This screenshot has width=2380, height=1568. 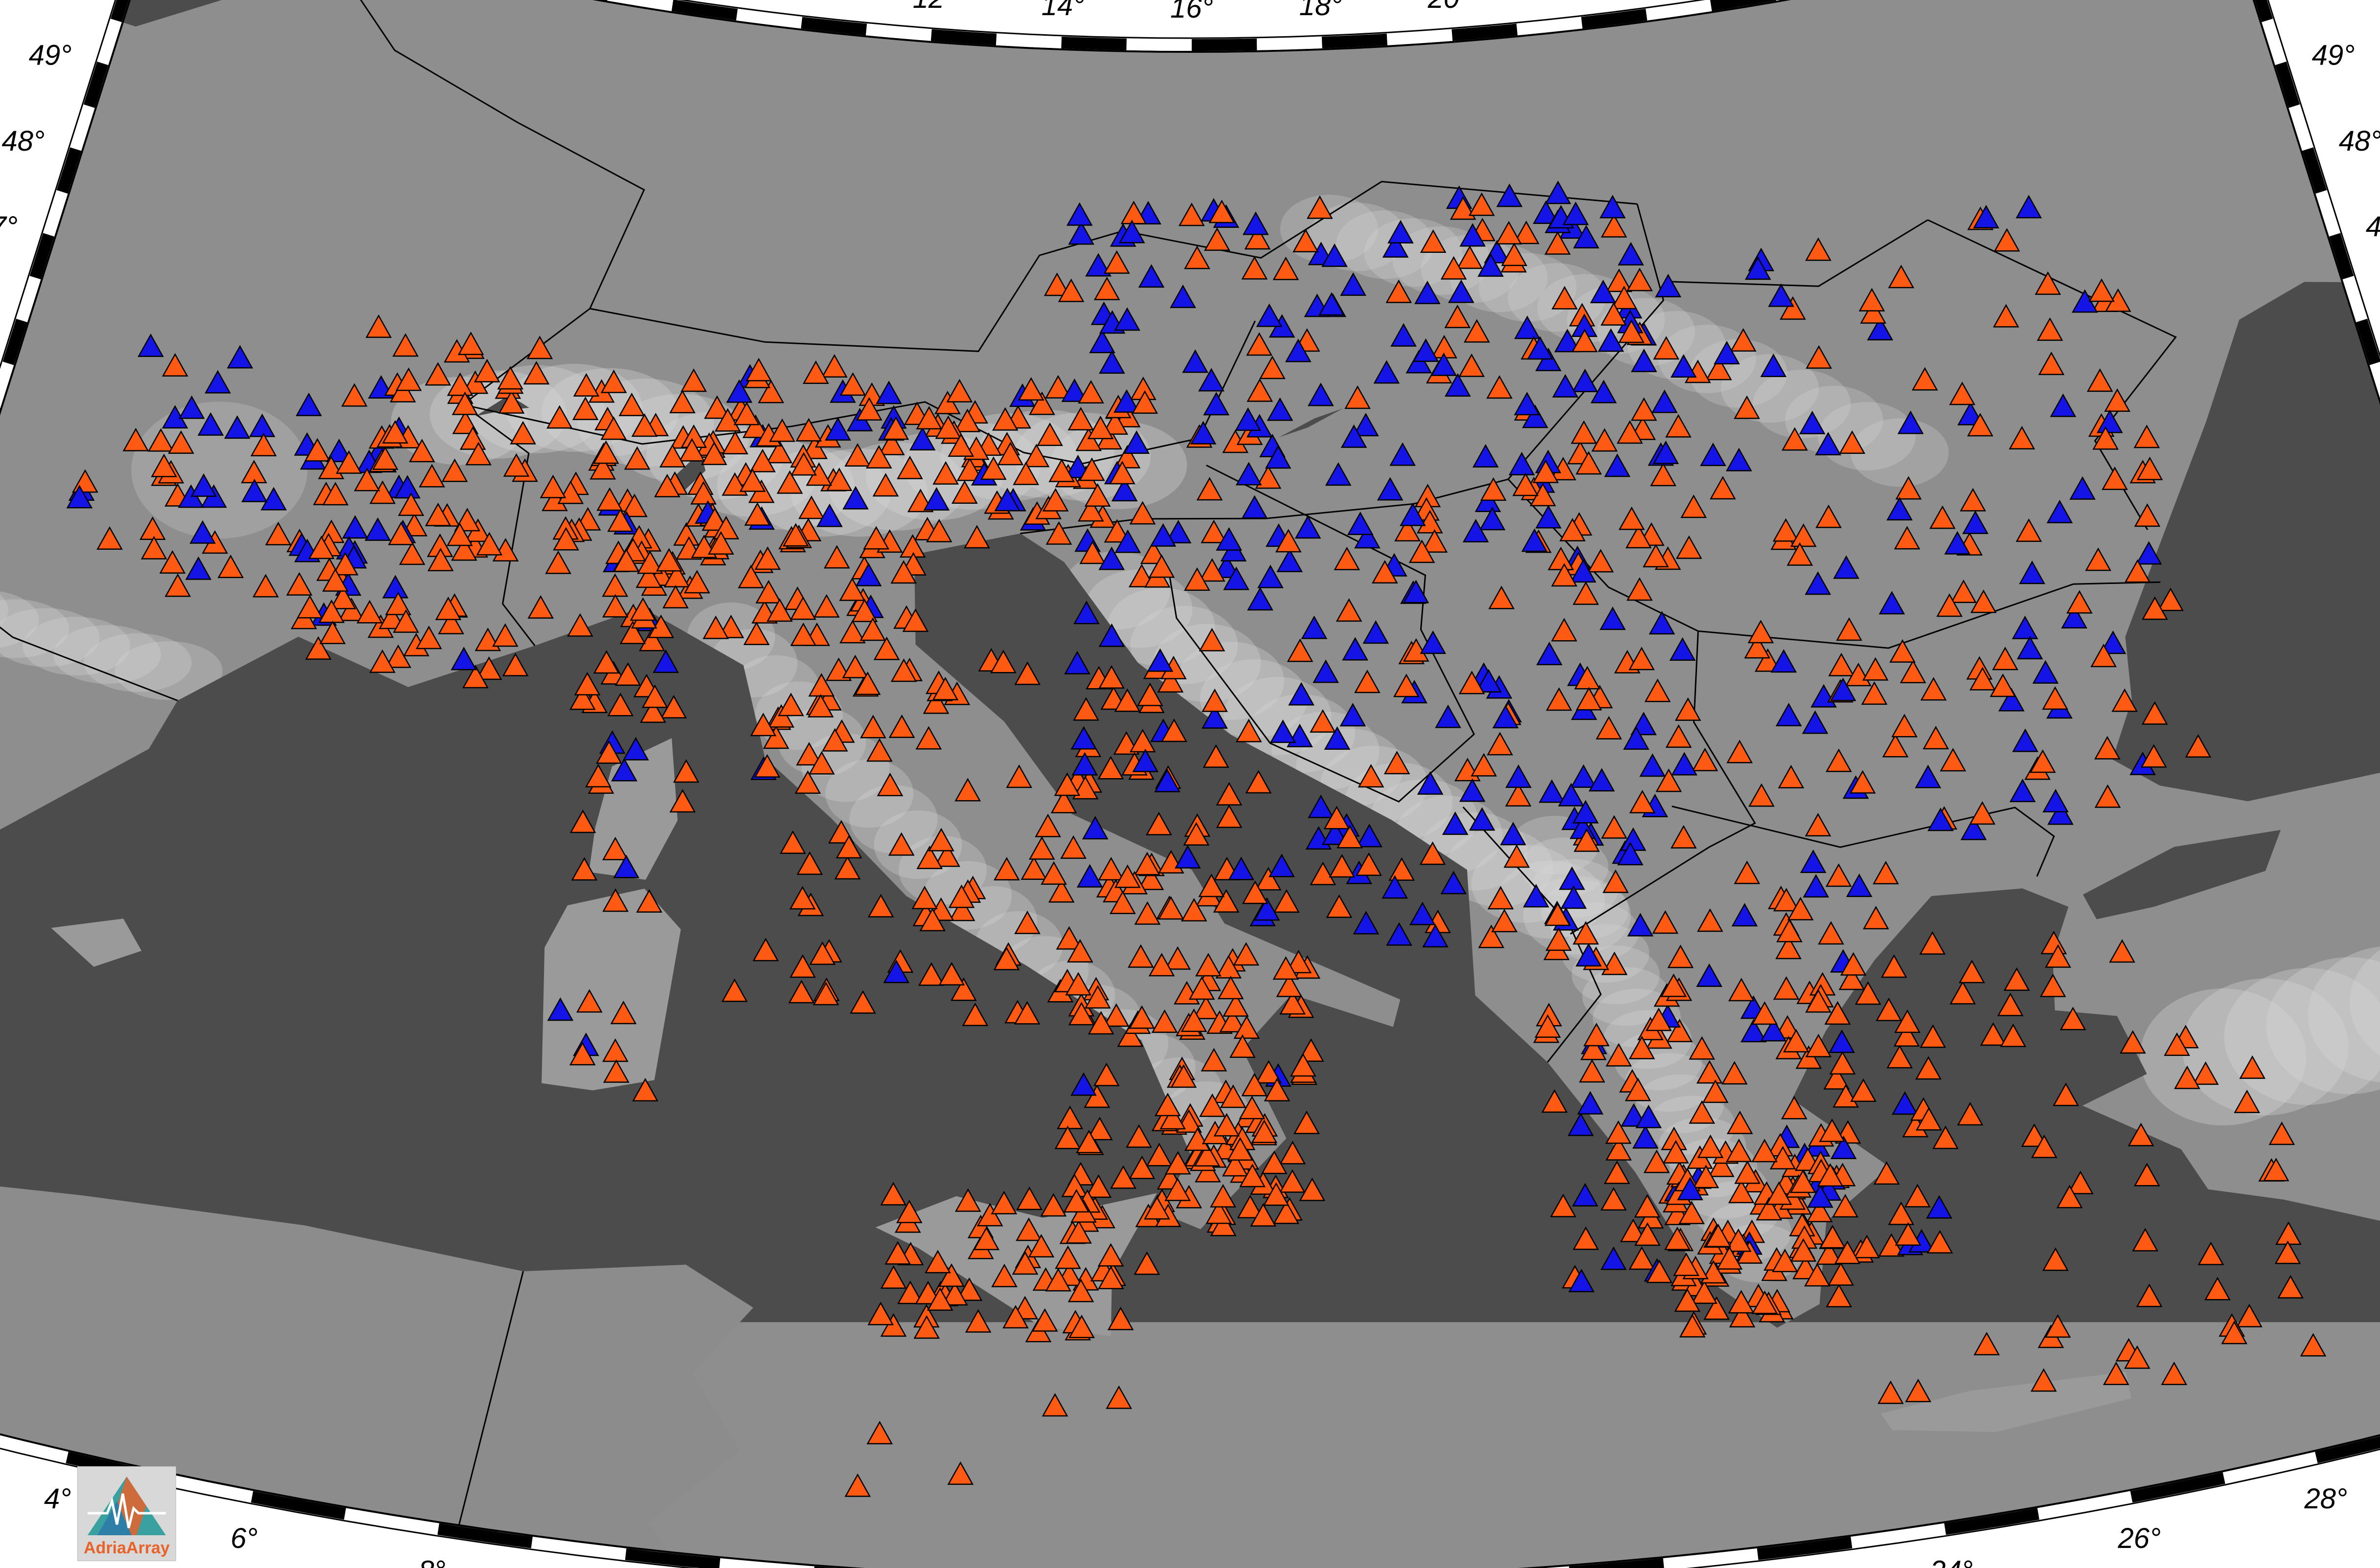 What do you see at coordinates (23, 141) in the screenshot?
I see `lat-label-left: 48°` at bounding box center [23, 141].